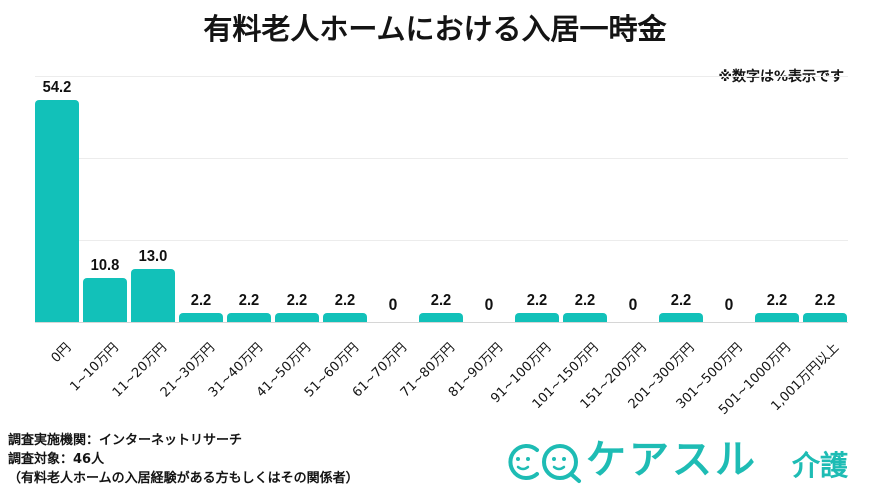 The width and height of the screenshot is (870, 489). I want to click on smiley-faces-icon, so click(544, 463).